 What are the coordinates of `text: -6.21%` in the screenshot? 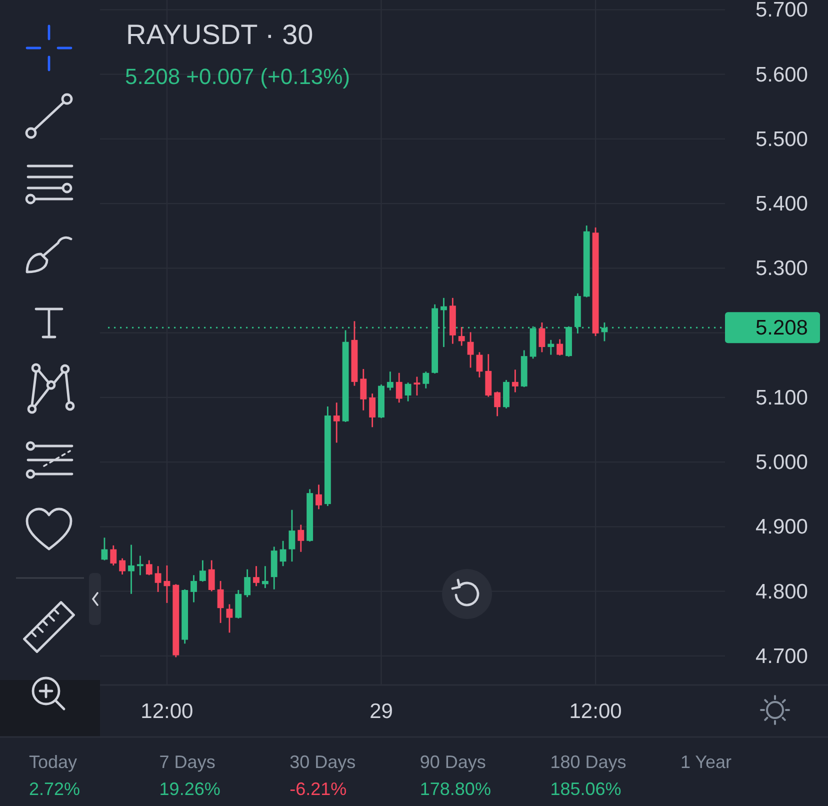 It's located at (318, 789).